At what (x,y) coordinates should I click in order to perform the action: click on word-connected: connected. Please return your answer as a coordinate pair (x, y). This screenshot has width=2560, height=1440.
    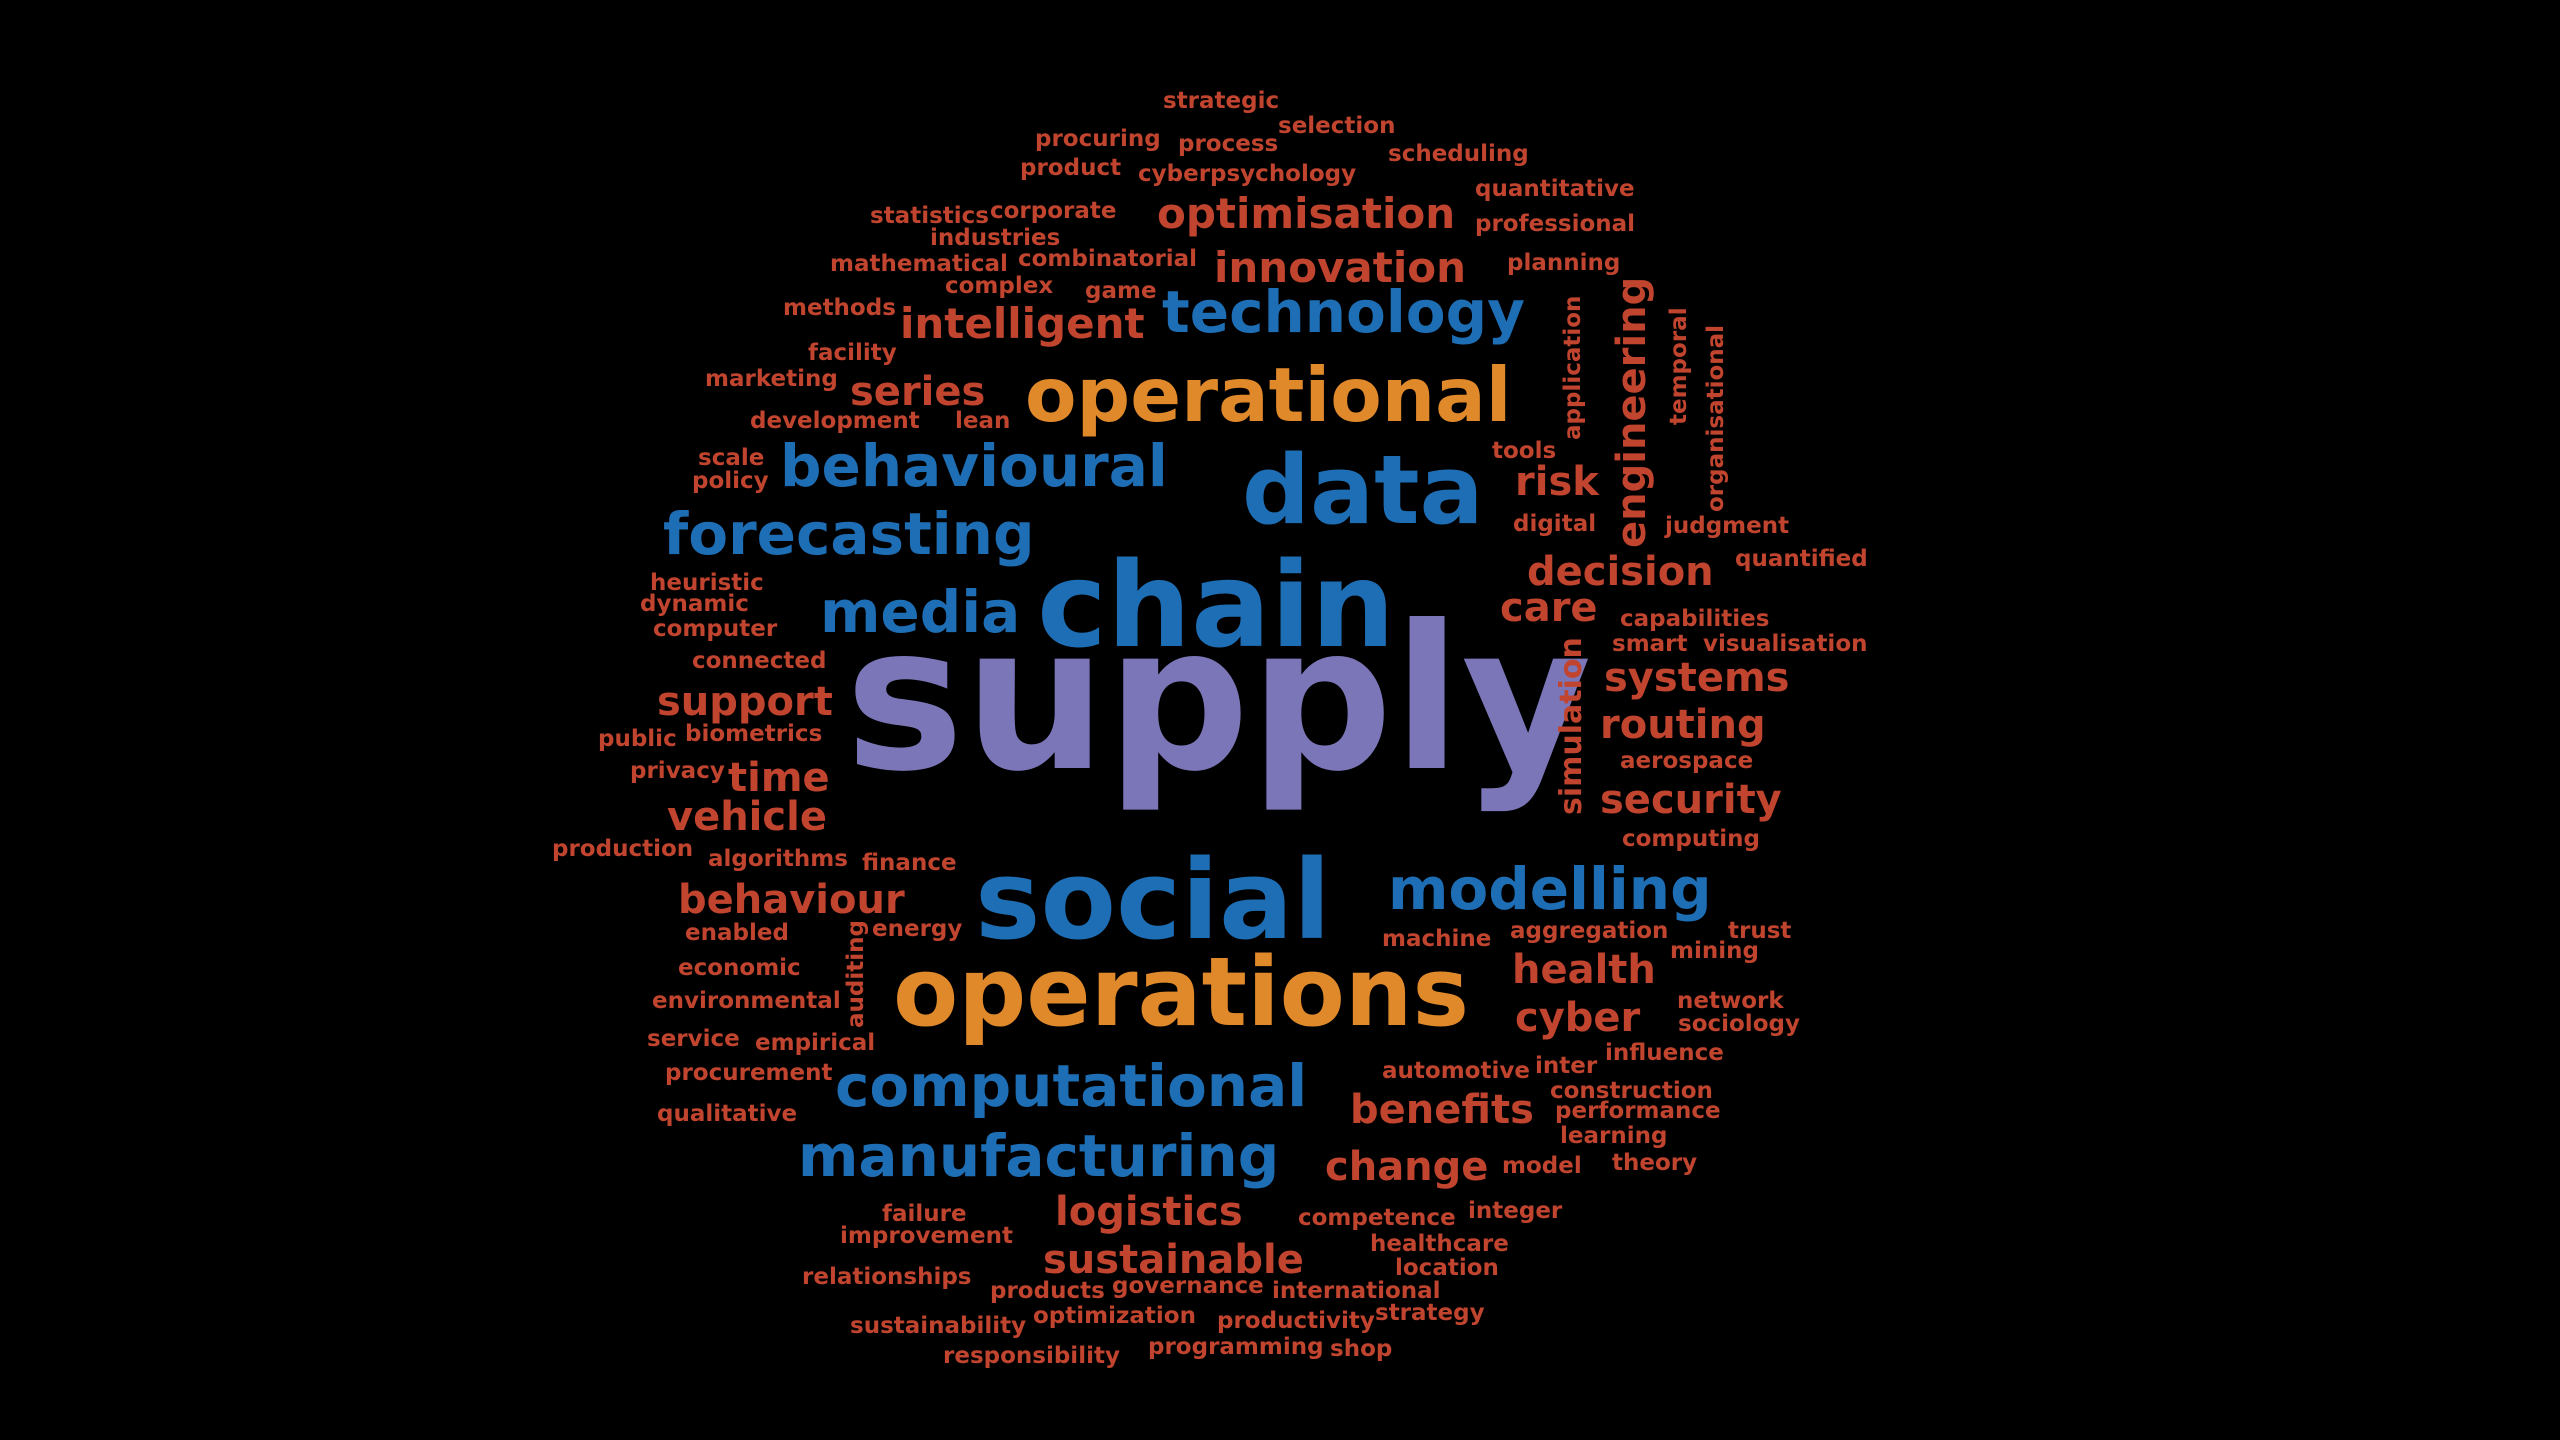
    Looking at the image, I should click on (759, 661).